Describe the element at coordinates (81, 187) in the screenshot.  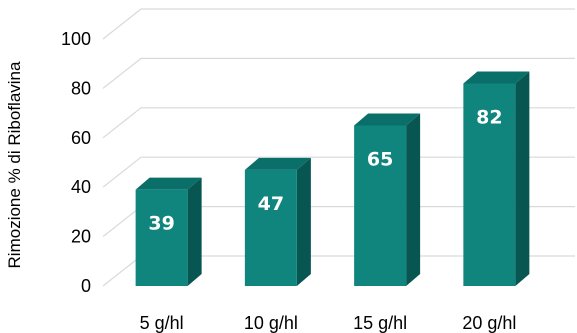
I see `y-tick-label: 40` at that location.